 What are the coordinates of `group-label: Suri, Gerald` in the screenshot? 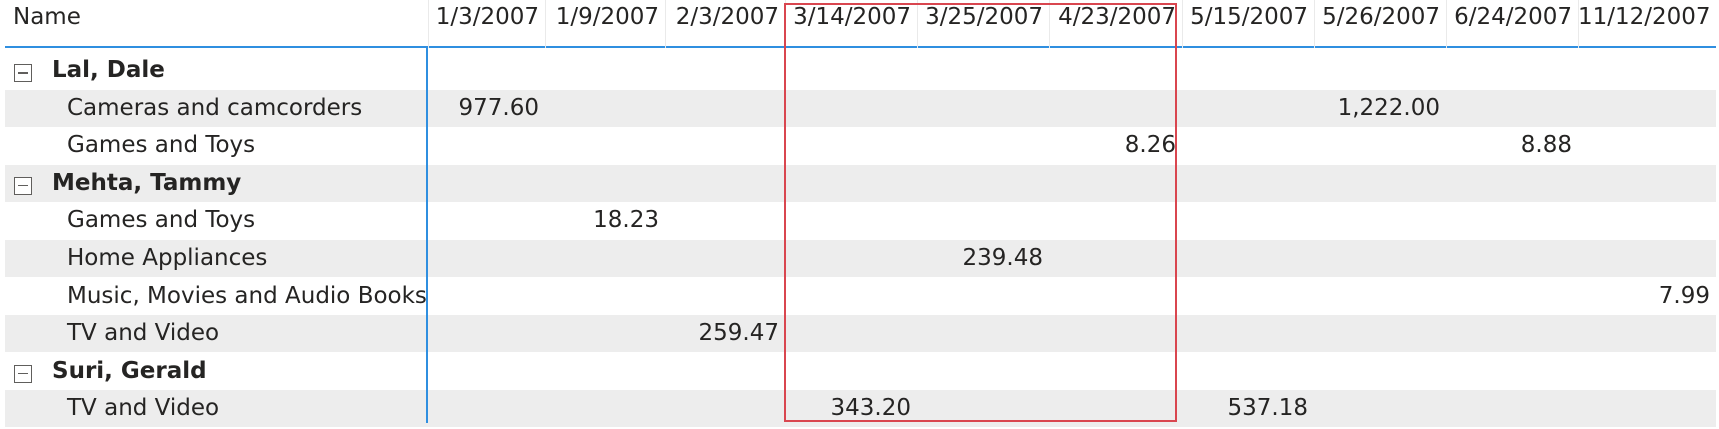 It's located at (129, 370).